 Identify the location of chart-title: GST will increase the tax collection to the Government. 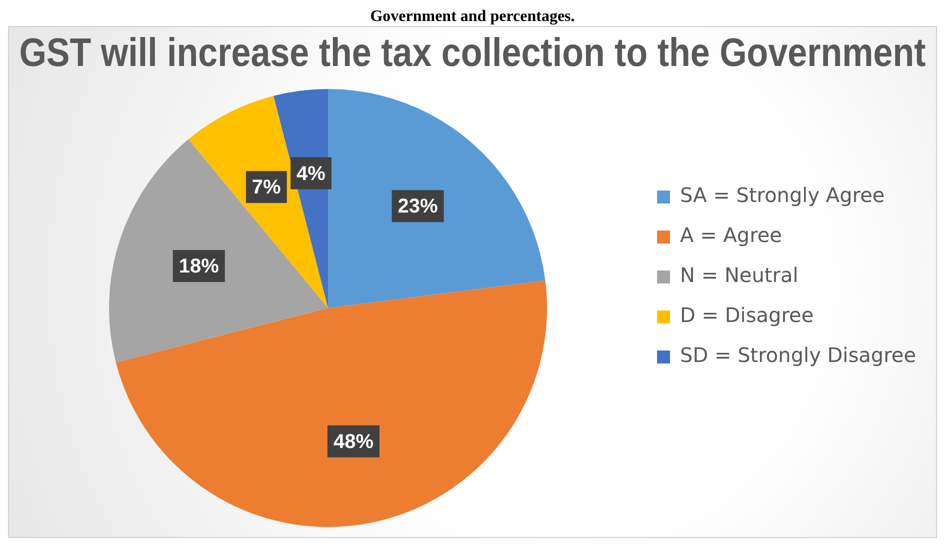
(472, 52).